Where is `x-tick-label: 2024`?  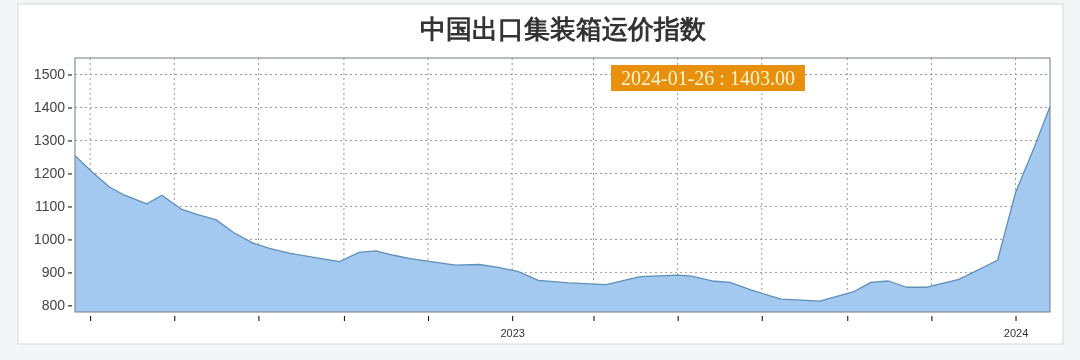 x-tick-label: 2024 is located at coordinates (1016, 333).